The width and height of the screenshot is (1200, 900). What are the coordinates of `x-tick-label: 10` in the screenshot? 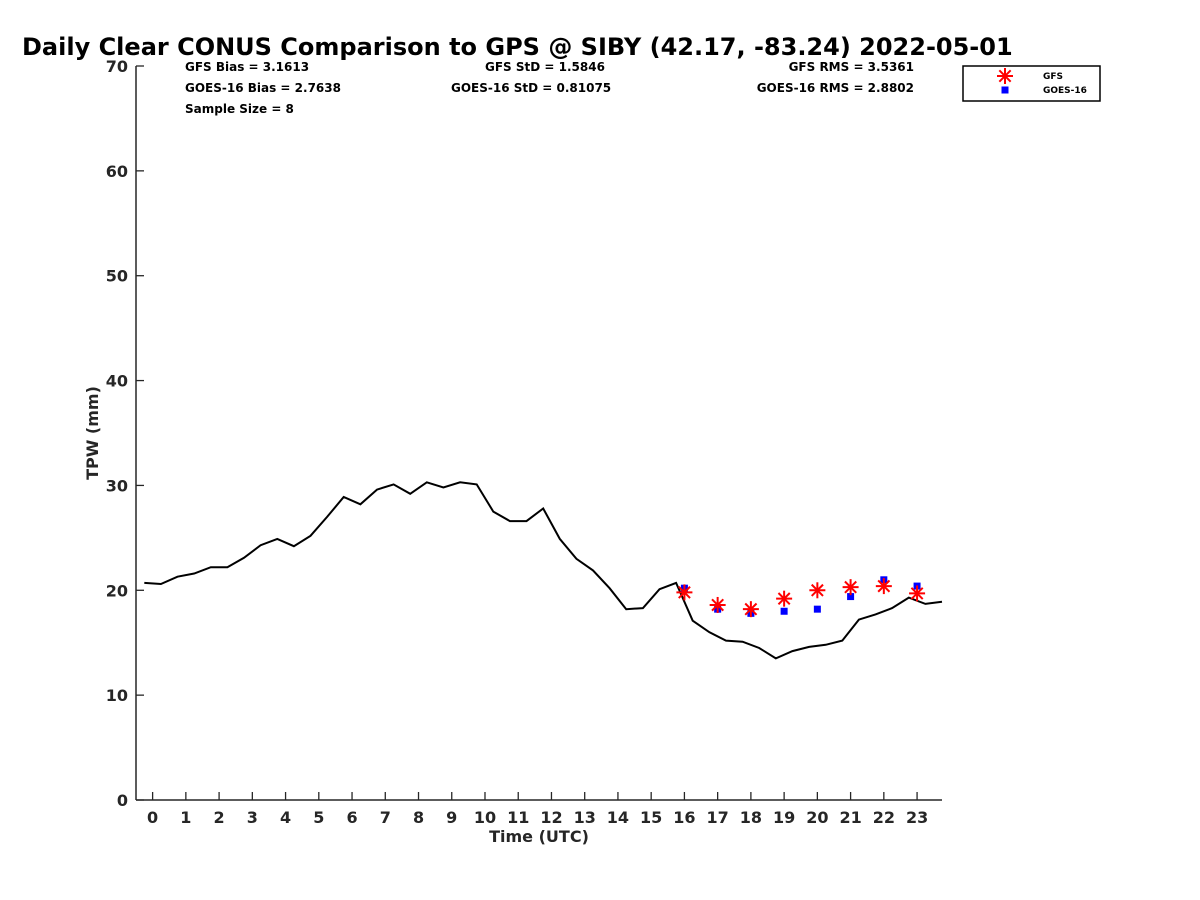 It's located at (485, 817).